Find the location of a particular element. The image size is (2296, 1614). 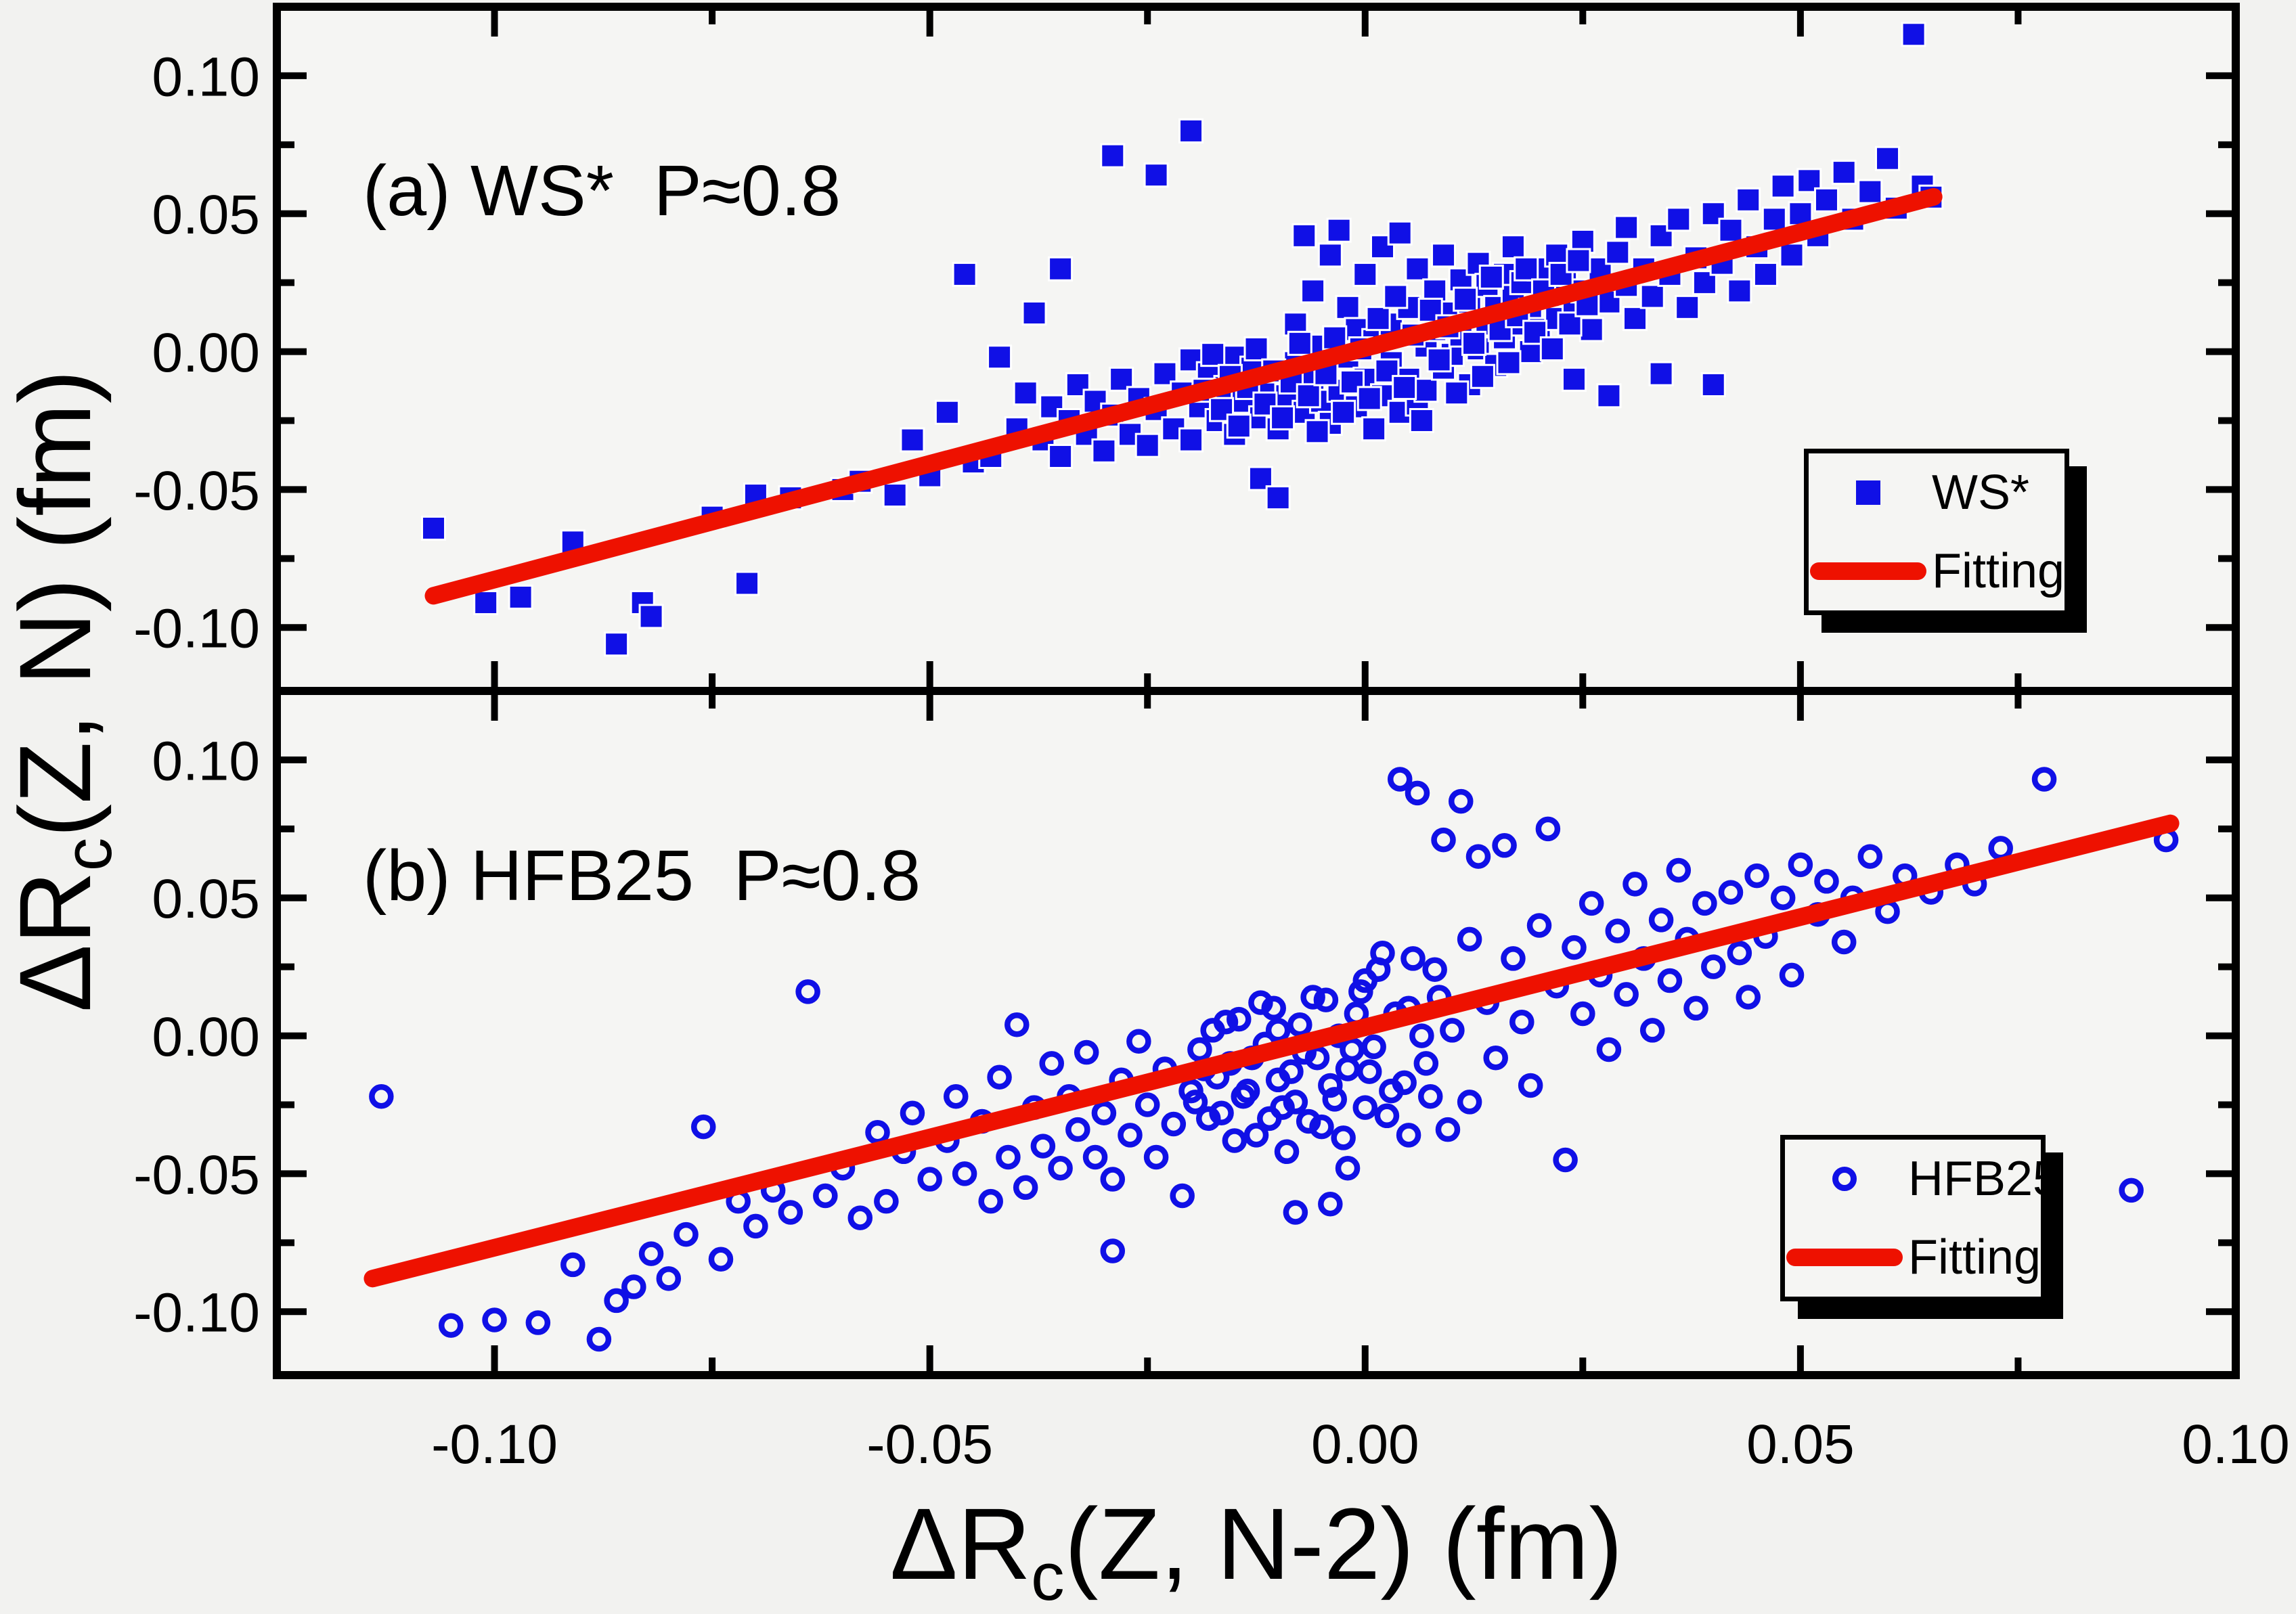

legend-panel-a: WS* Fitting is located at coordinates (1937, 532).